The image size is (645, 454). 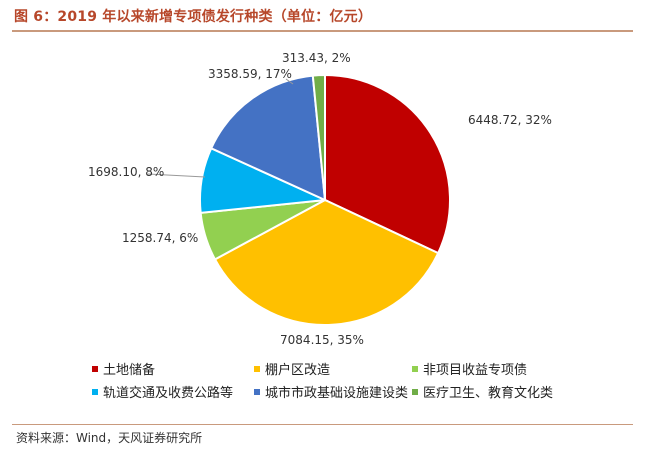 I want to click on data-label-2: 7084.15, 35%, so click(x=322, y=340).